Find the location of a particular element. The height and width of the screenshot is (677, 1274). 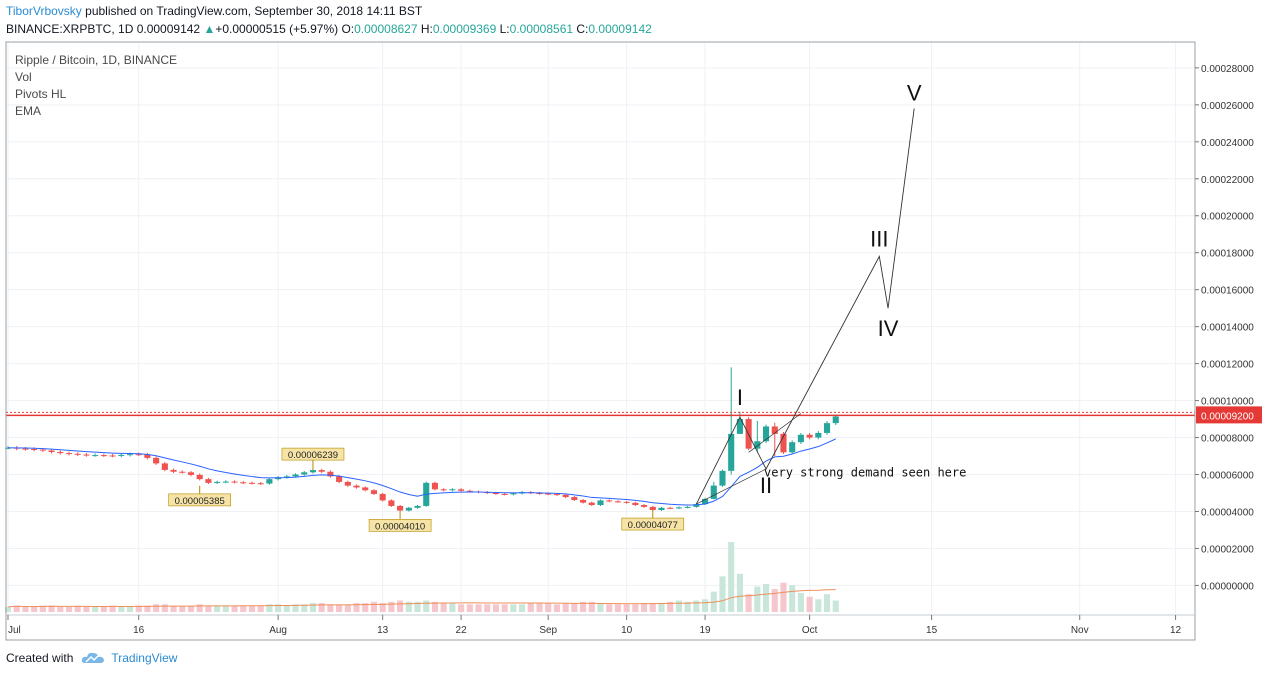

pivot-marker: 0.00006239 is located at coordinates (313, 459).